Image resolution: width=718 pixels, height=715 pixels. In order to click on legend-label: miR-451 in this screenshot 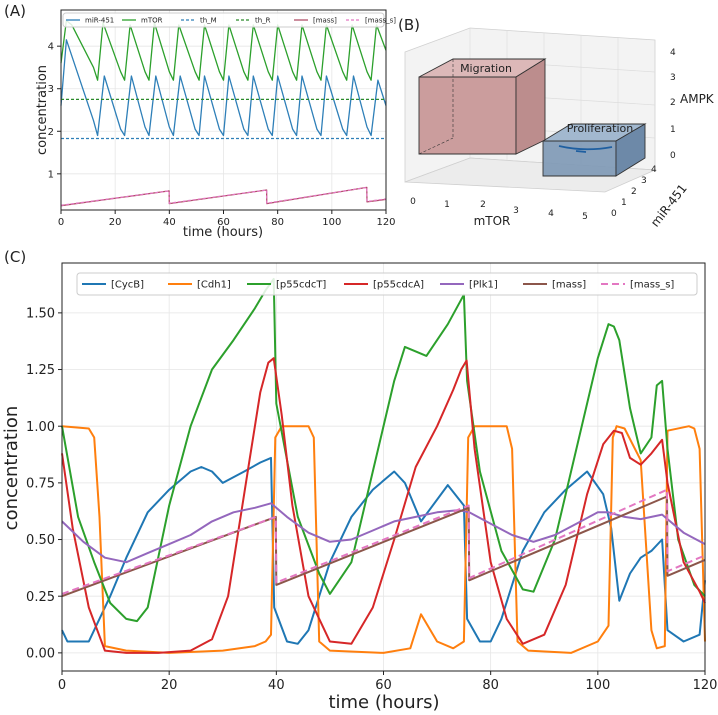, I will do `click(99, 20)`.